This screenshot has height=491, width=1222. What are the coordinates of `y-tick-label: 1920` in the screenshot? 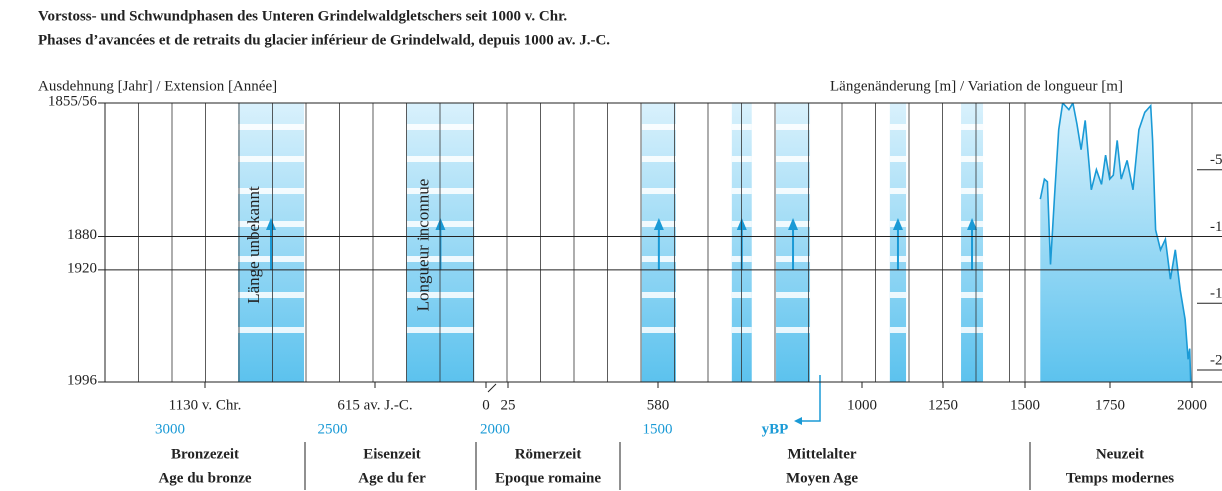 It's located at (82, 268).